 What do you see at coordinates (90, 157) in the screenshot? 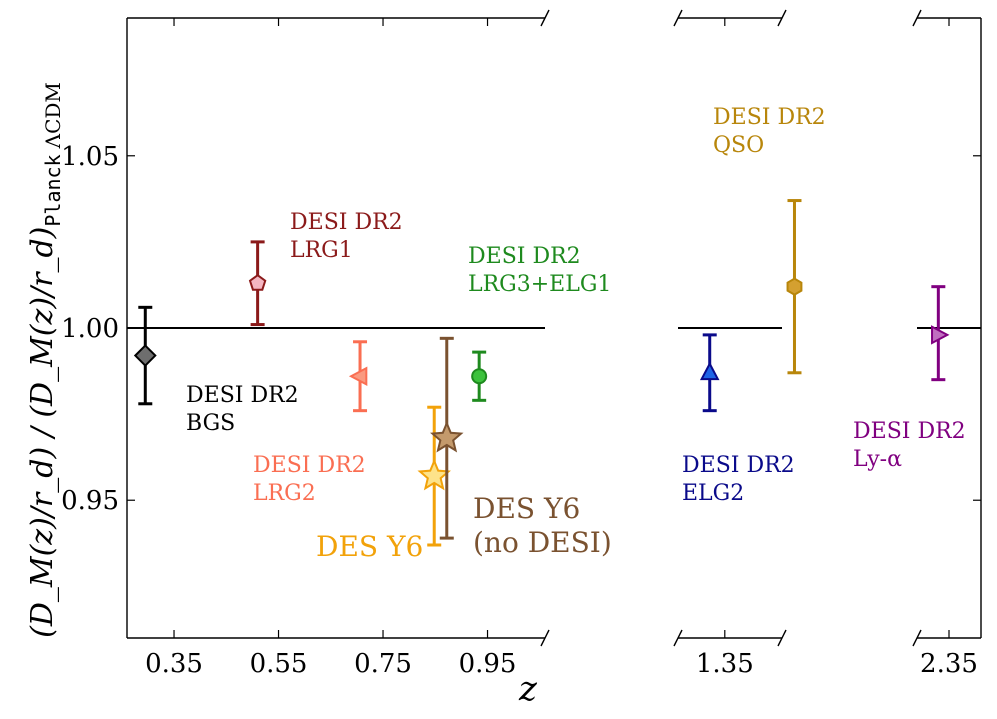
I see `y-tick-label: 1.05` at bounding box center [90, 157].